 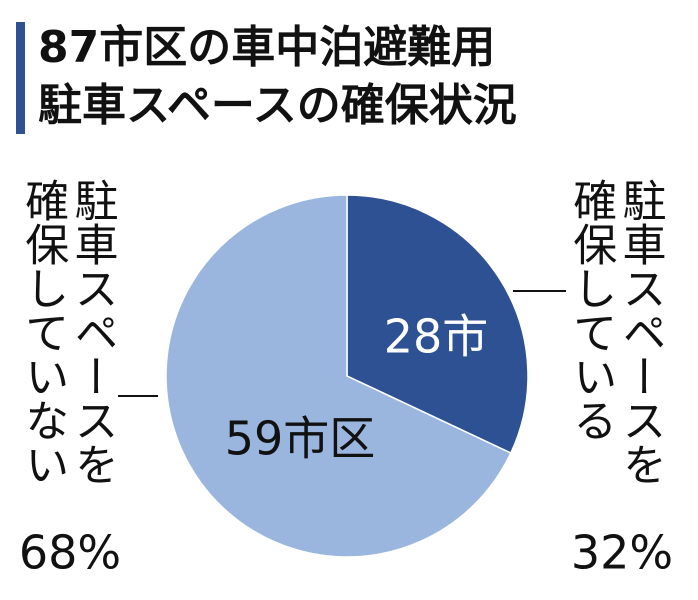 What do you see at coordinates (20, 78) in the screenshot?
I see `title-bar` at bounding box center [20, 78].